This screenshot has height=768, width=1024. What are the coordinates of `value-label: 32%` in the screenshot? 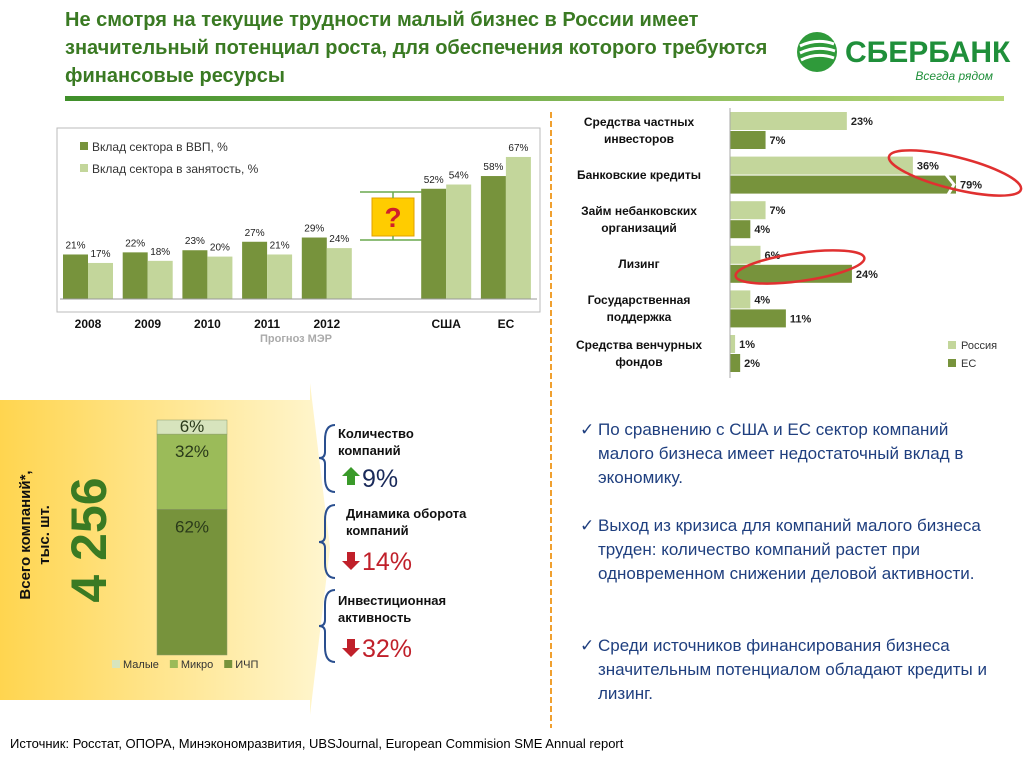 It's located at (192, 451).